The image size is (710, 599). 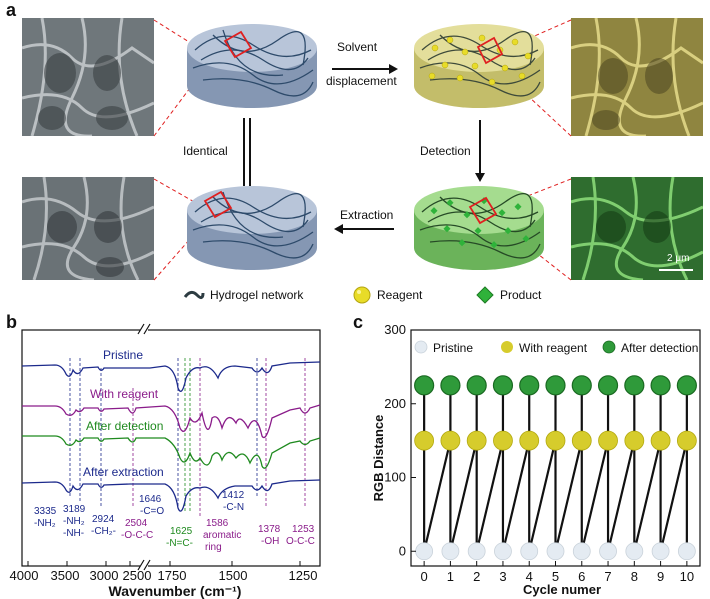 What do you see at coordinates (402, 550) in the screenshot?
I see `y-tick-label-0: 0` at bounding box center [402, 550].